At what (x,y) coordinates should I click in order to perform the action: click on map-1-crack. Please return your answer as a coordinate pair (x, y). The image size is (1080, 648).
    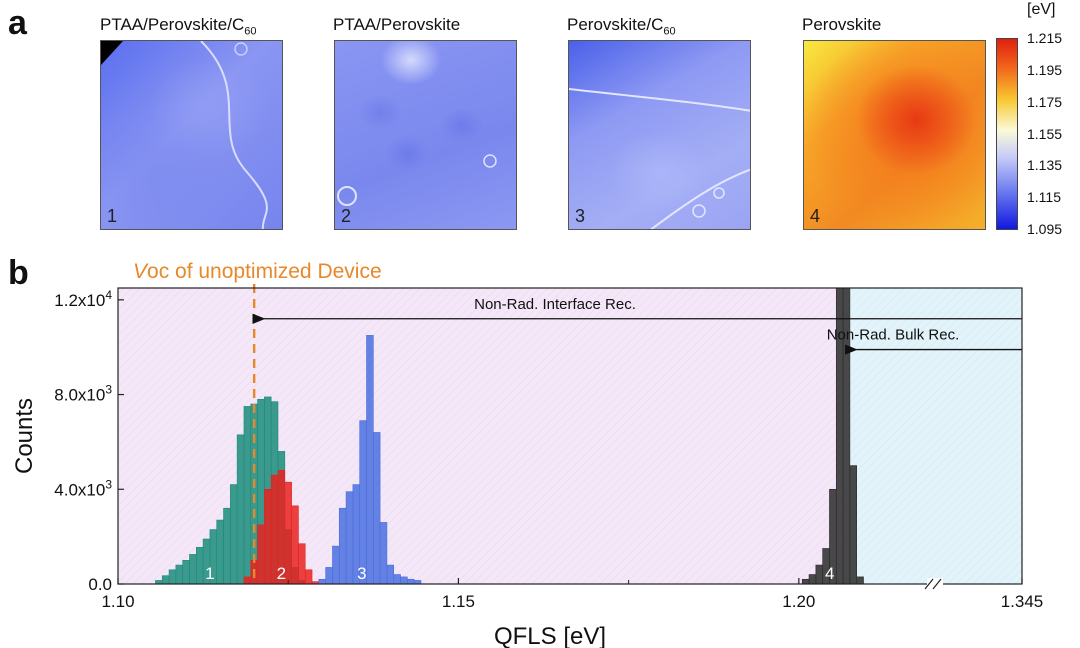
    Looking at the image, I should click on (234, 135).